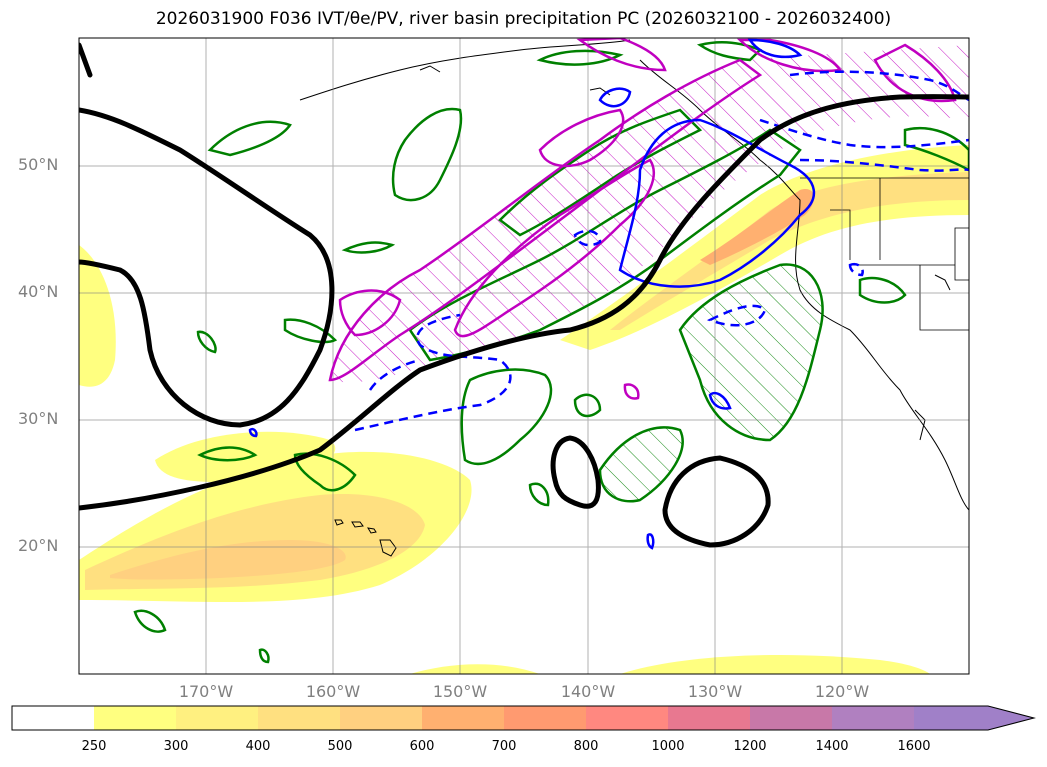 This screenshot has width=1047, height=767. What do you see at coordinates (751, 352) in the screenshot?
I see `pv-green-hatch-region` at bounding box center [751, 352].